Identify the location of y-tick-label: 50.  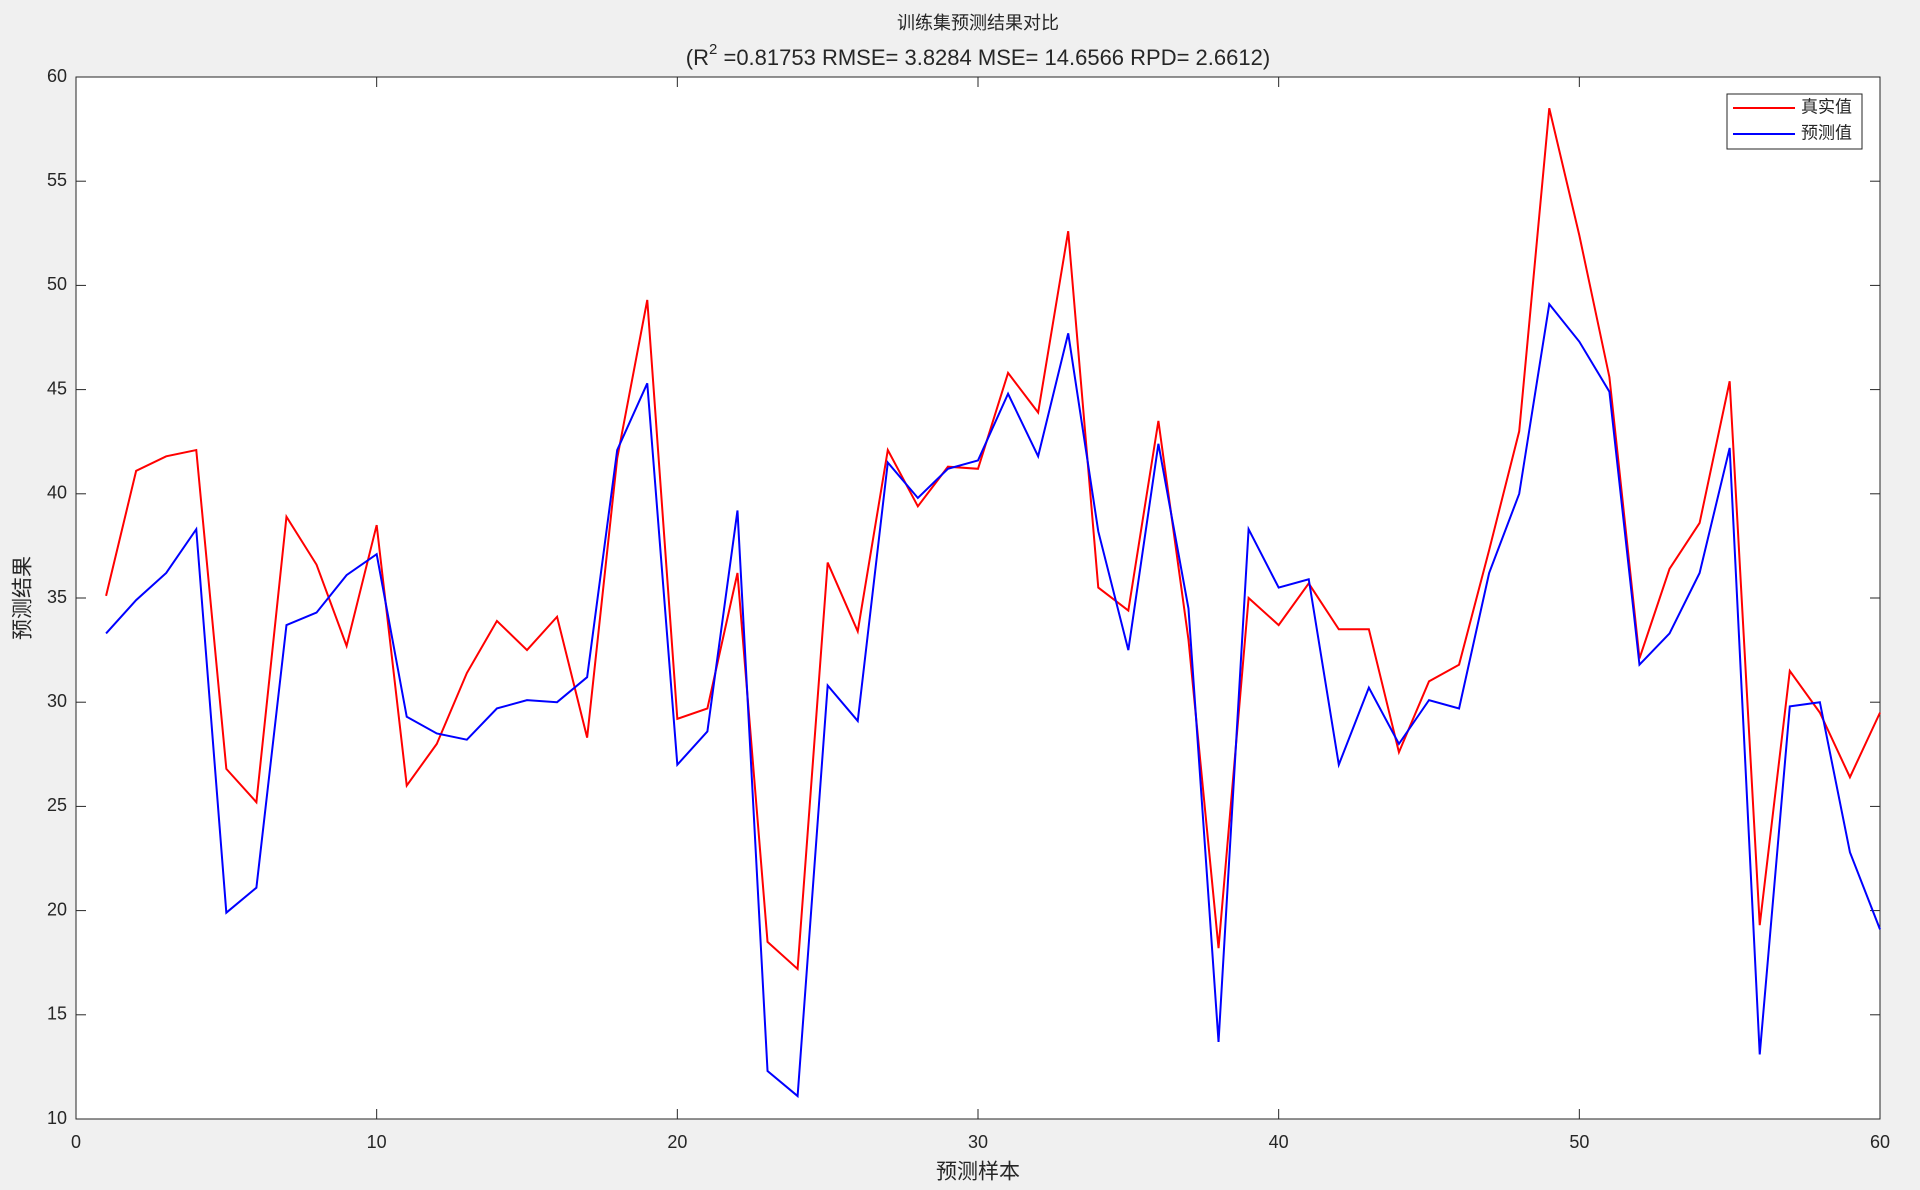
(57, 284).